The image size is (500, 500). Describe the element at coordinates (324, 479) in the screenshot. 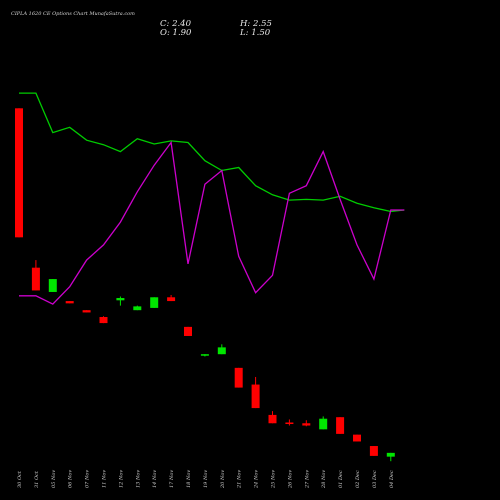

I see `x-tick-label: 28 Nov` at that location.